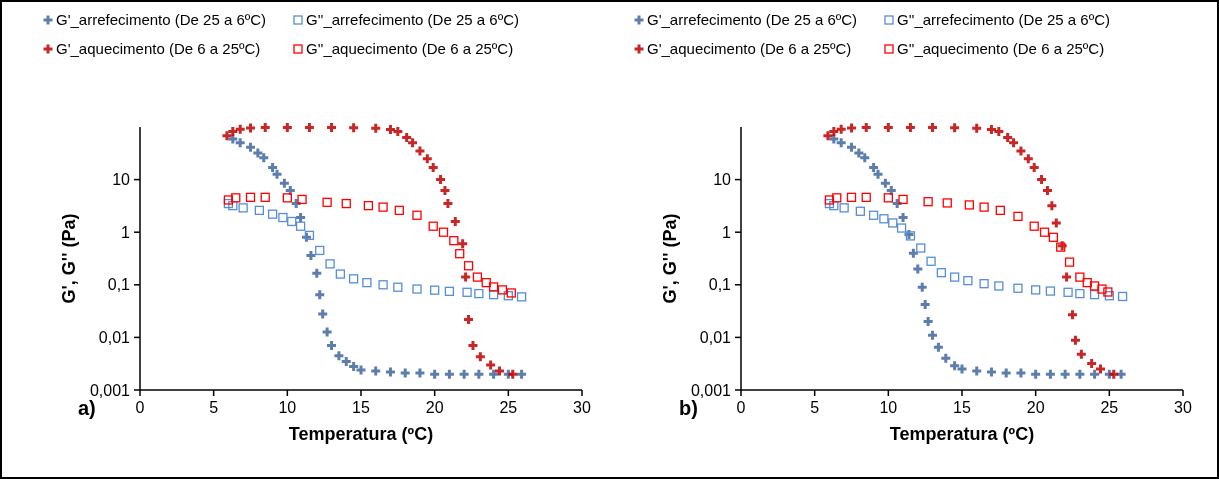 Image resolution: width=1219 pixels, height=479 pixels. What do you see at coordinates (720, 285) in the screenshot?
I see `y-tick-label: 0,1` at bounding box center [720, 285].